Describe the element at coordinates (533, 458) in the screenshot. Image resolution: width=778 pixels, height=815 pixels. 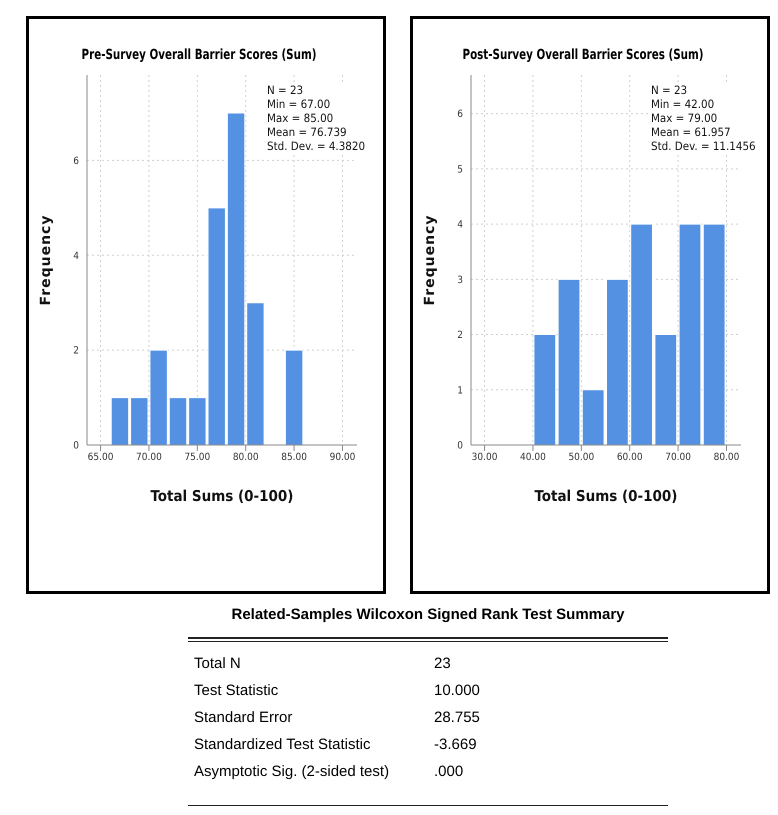
I see `x-tick-label: 40.00` at that location.